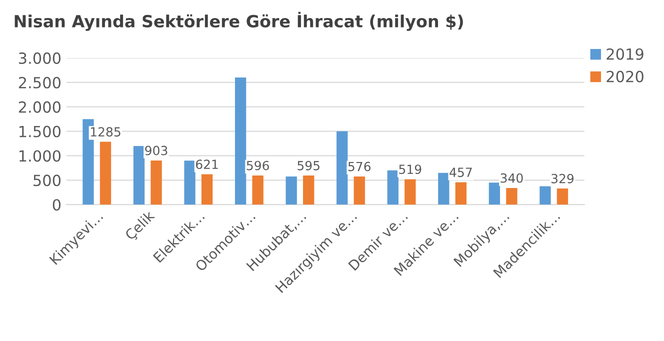  What do you see at coordinates (156, 151) in the screenshot?
I see `data-label: 903` at bounding box center [156, 151].